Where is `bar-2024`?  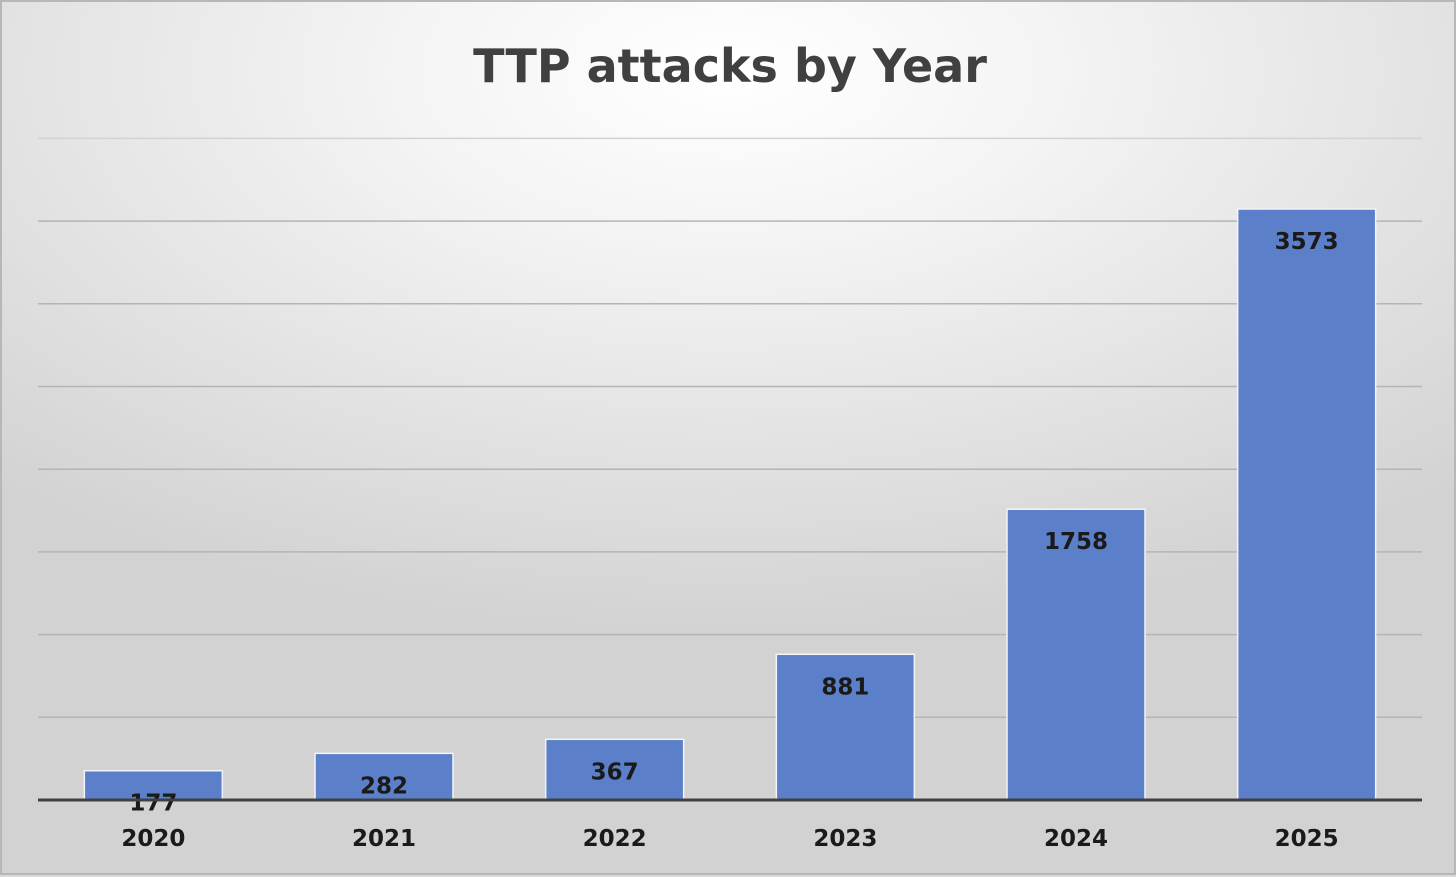
bar-2024 is located at coordinates (1076, 654).